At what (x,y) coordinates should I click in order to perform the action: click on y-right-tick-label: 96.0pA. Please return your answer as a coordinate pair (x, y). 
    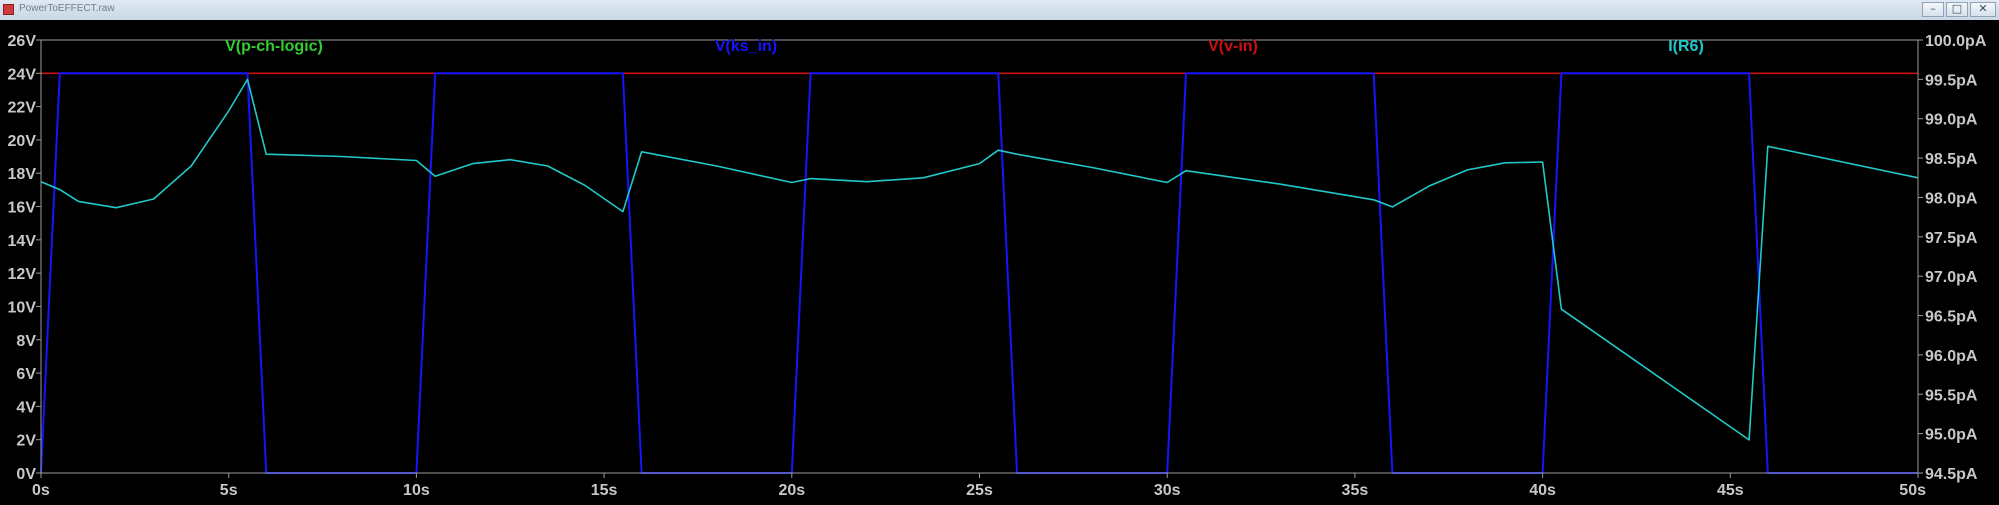
    Looking at the image, I should click on (1951, 356).